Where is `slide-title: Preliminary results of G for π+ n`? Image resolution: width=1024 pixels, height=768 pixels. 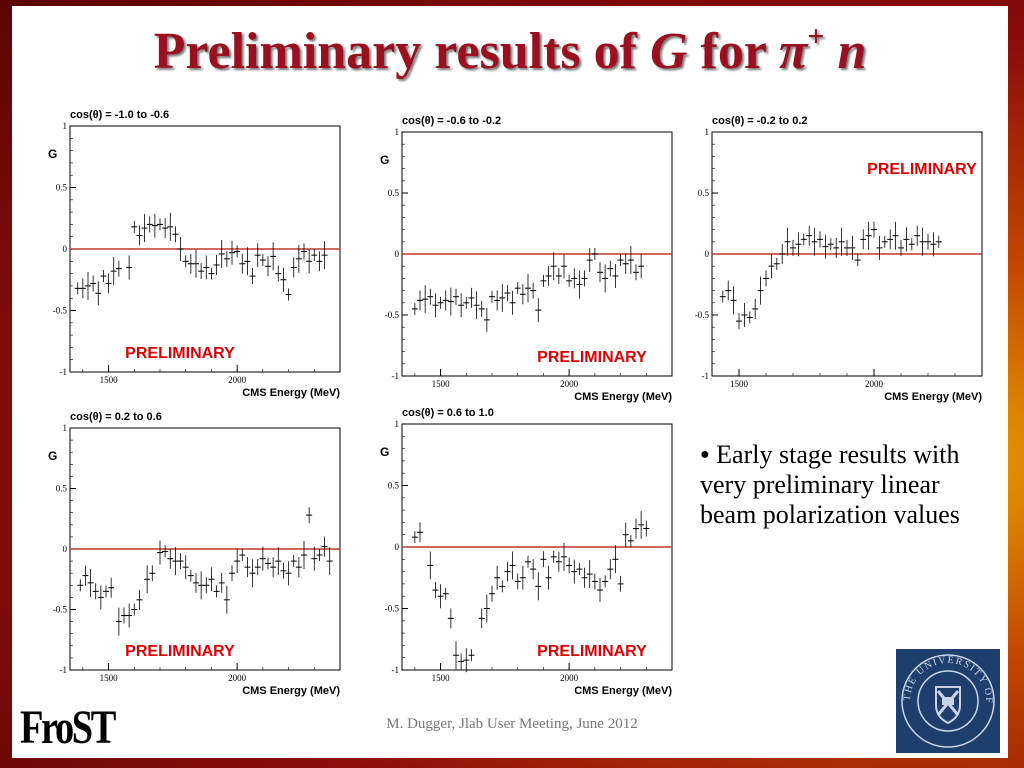
slide-title: Preliminary results of G for π+ n is located at coordinates (510, 50).